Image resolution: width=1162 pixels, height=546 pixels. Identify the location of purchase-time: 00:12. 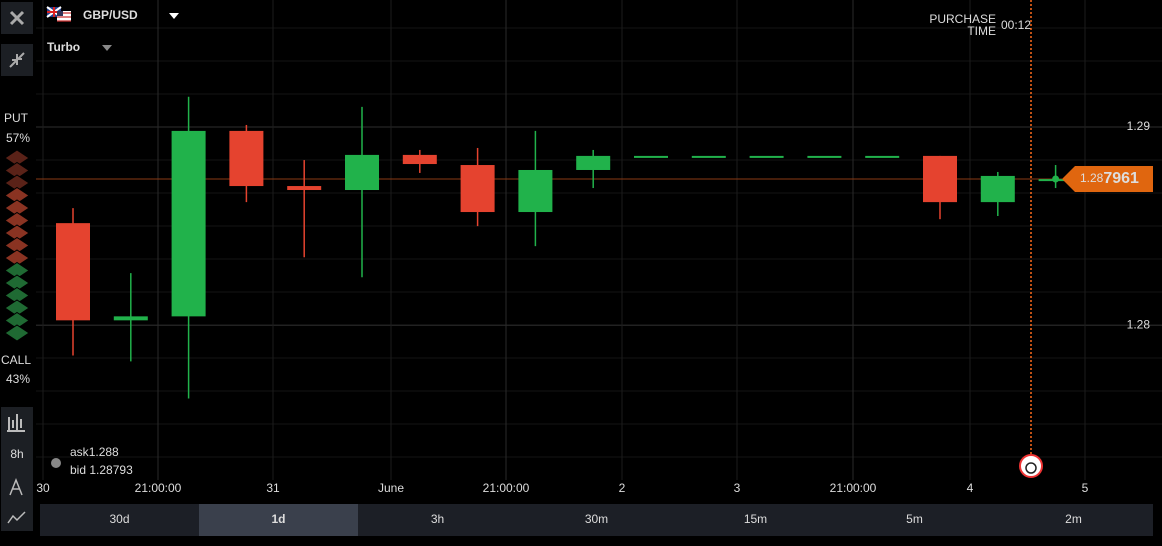
(1016, 25).